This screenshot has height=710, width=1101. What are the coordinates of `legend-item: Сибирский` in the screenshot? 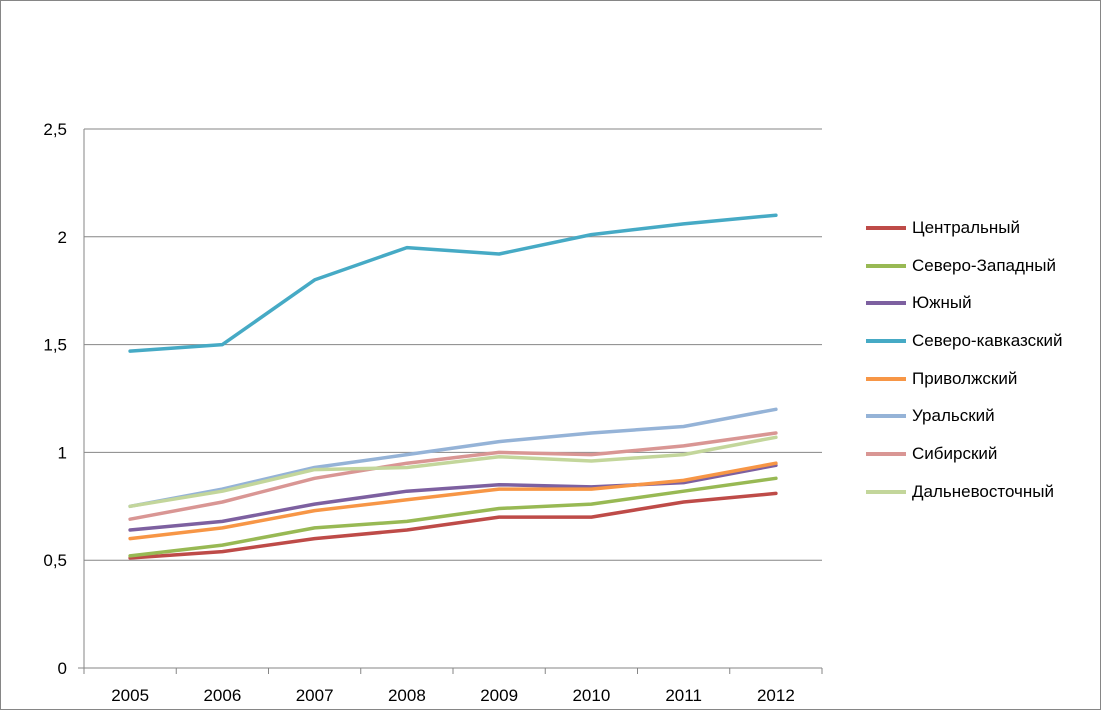 It's located at (964, 454).